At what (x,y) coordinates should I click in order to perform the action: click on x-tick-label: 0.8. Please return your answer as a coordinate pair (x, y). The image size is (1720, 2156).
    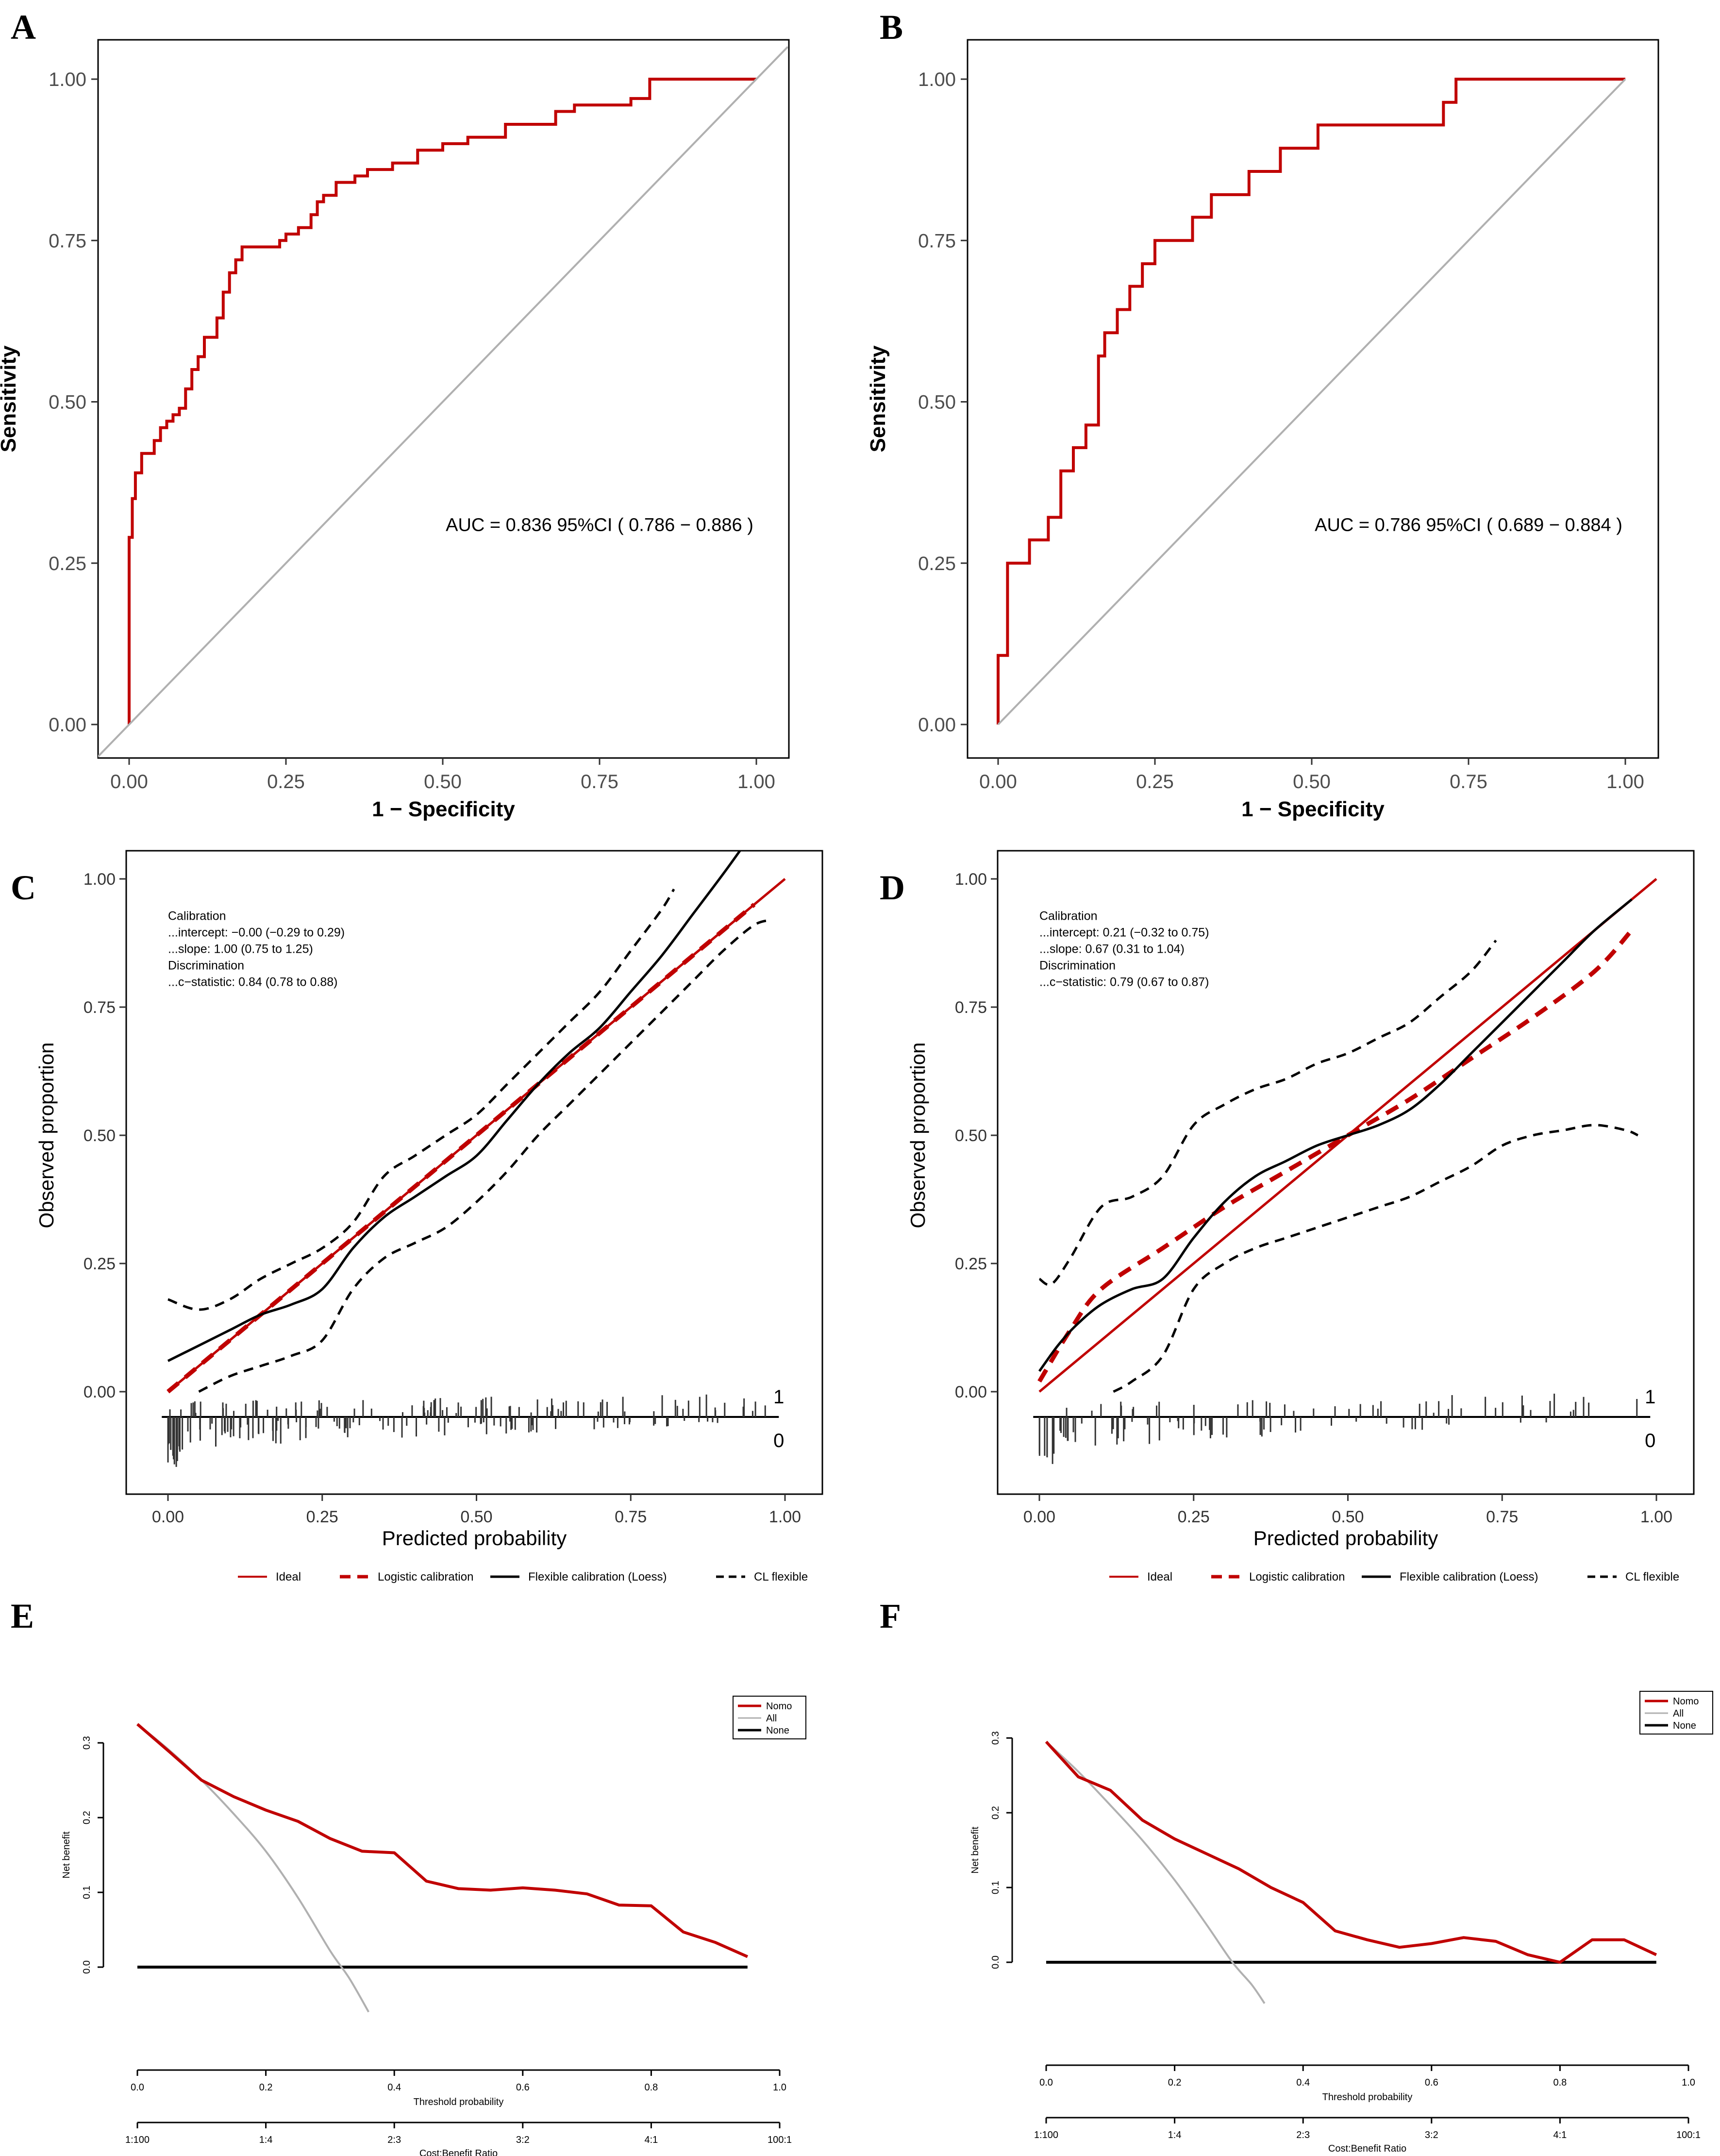
    Looking at the image, I should click on (651, 2087).